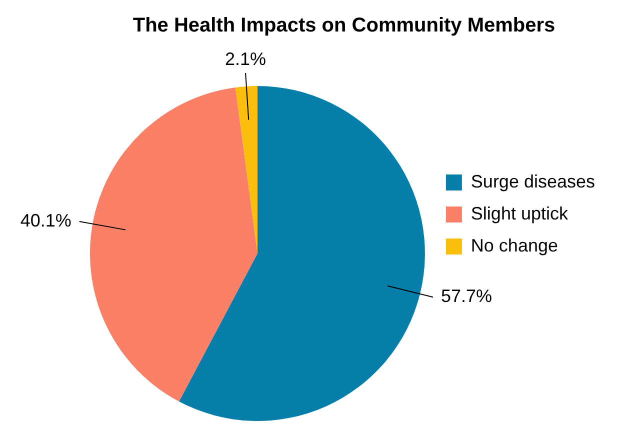  What do you see at coordinates (466, 296) in the screenshot?
I see `data-label: 57.7%` at bounding box center [466, 296].